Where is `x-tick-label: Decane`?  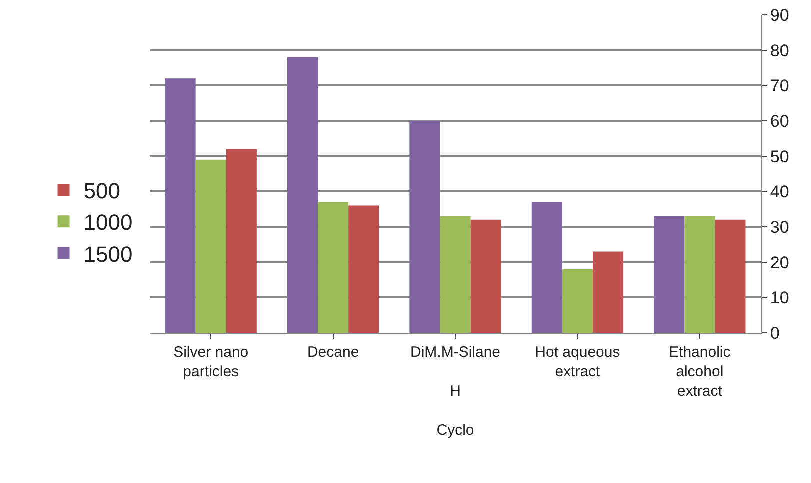 x-tick-label: Decane is located at coordinates (333, 352).